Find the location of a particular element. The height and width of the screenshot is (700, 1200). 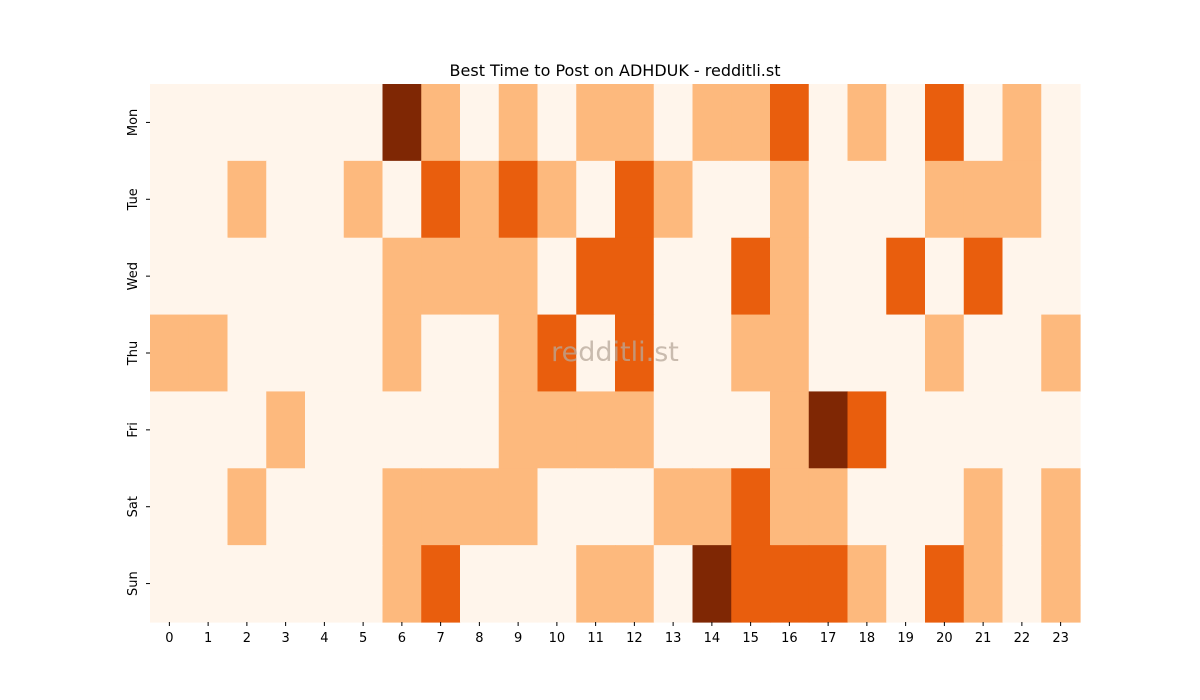

x-tick-label: 0 is located at coordinates (169, 638).